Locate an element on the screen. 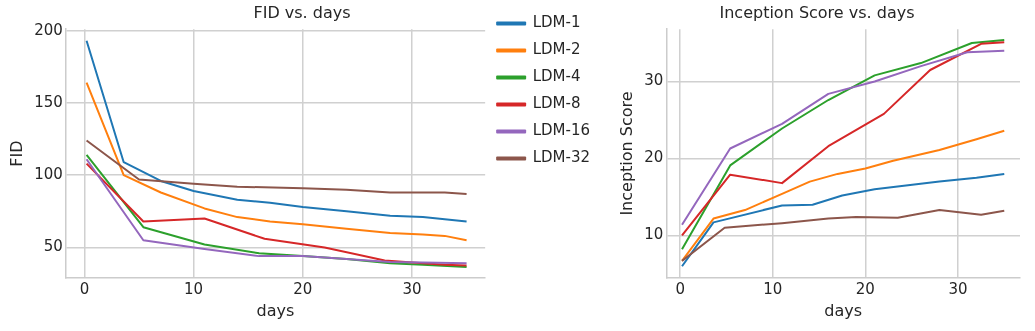  y-tick-label: 10 is located at coordinates (654, 234).